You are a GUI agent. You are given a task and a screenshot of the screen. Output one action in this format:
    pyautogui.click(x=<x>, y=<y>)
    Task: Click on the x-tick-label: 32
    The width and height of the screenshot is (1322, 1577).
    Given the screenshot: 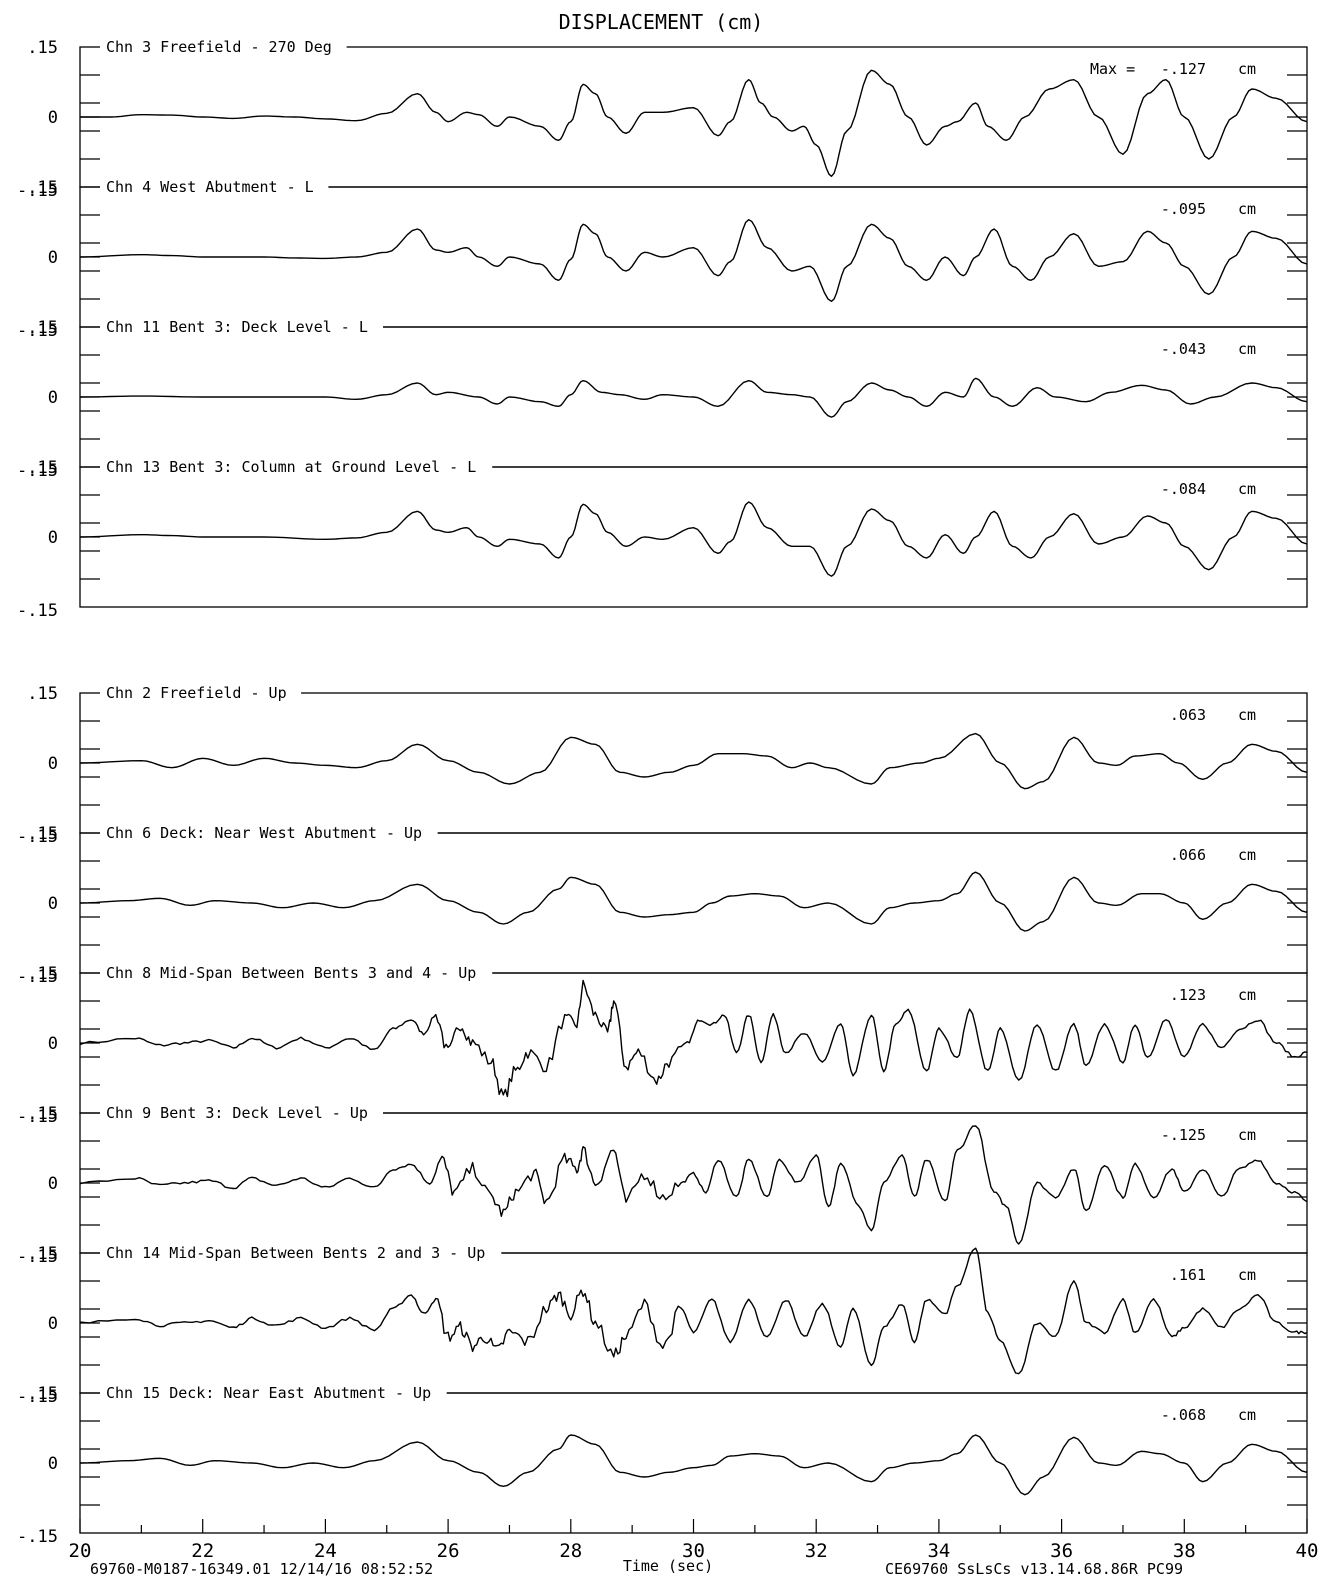 What is the action you would take?
    pyautogui.click(x=816, y=1551)
    